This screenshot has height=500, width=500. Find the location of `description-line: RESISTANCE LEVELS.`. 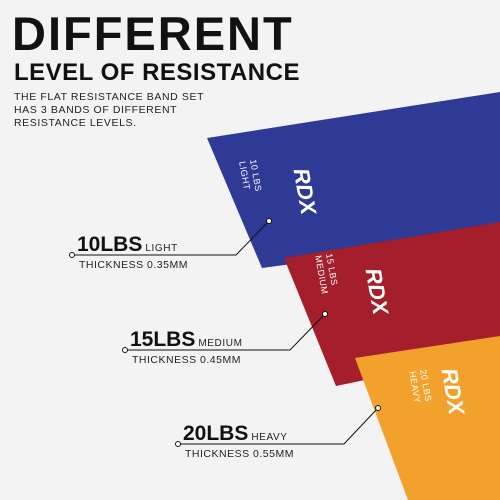

description-line: RESISTANCE LEVELS. is located at coordinates (75, 123).